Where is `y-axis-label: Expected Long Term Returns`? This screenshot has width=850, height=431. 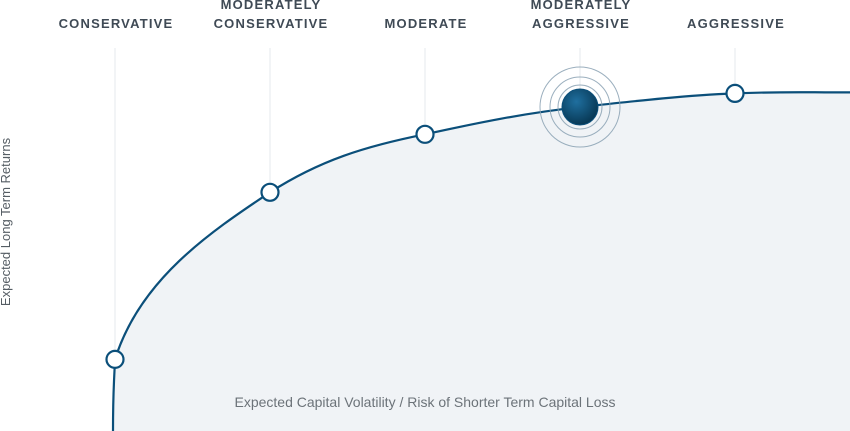 y-axis-label: Expected Long Term Returns is located at coordinates (6, 221).